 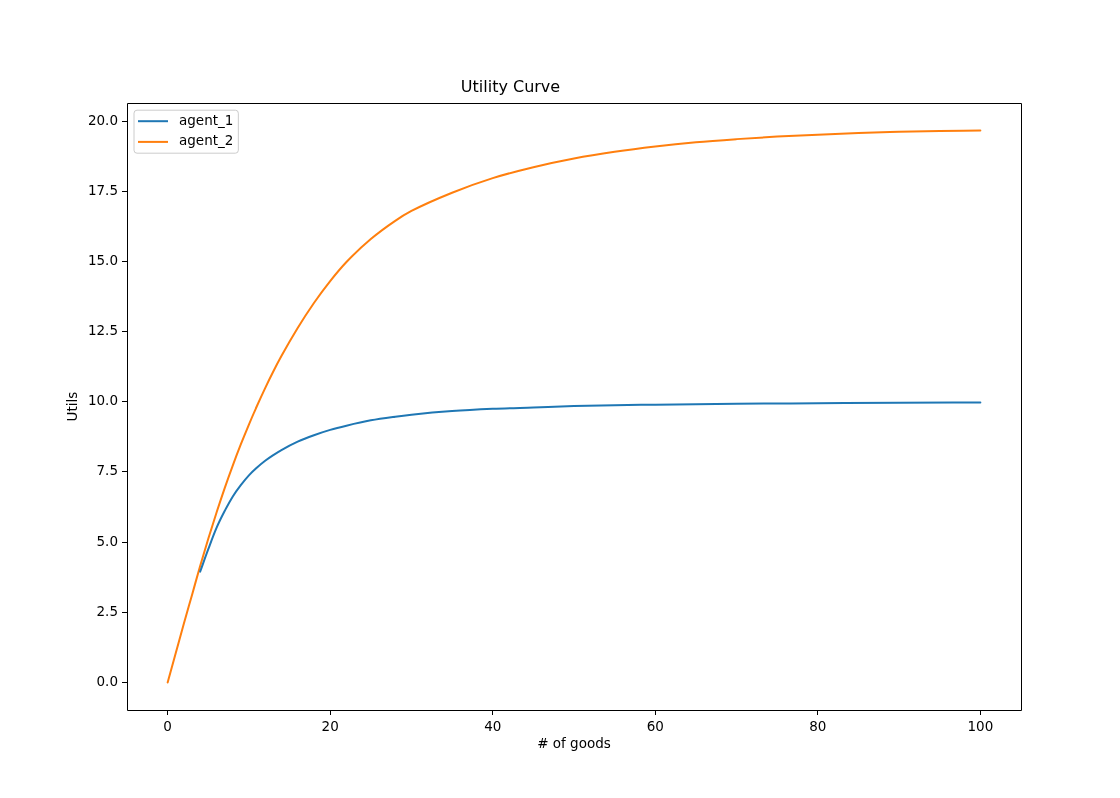 What do you see at coordinates (330, 725) in the screenshot?
I see `x-tick-label: 20` at bounding box center [330, 725].